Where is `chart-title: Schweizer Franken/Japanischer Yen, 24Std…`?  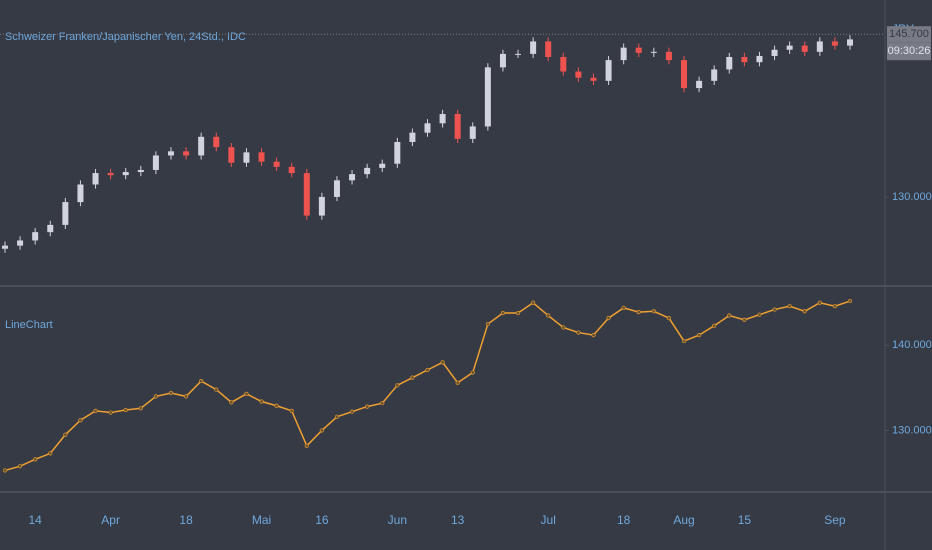 chart-title: Schweizer Franken/Japanischer Yen, 24Std… is located at coordinates (125, 37).